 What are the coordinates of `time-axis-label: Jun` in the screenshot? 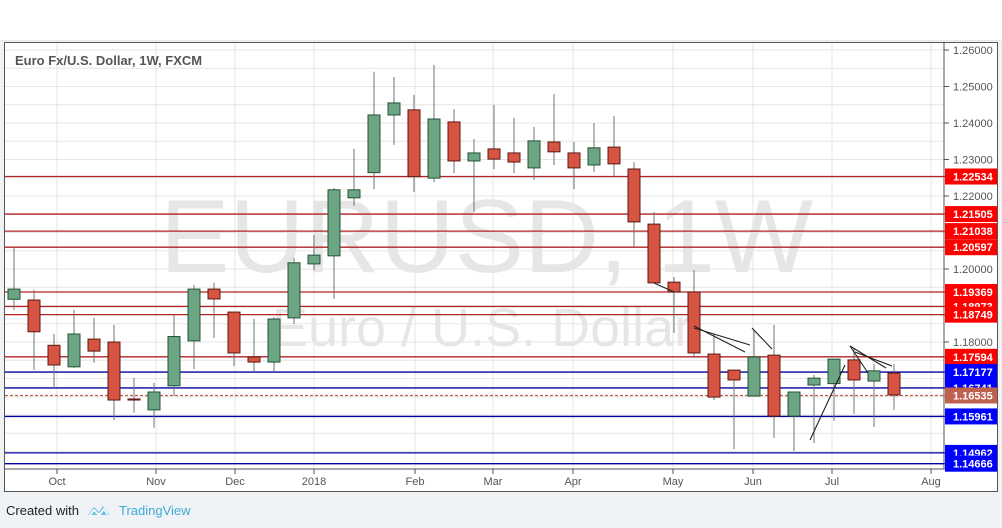 It's located at (753, 482).